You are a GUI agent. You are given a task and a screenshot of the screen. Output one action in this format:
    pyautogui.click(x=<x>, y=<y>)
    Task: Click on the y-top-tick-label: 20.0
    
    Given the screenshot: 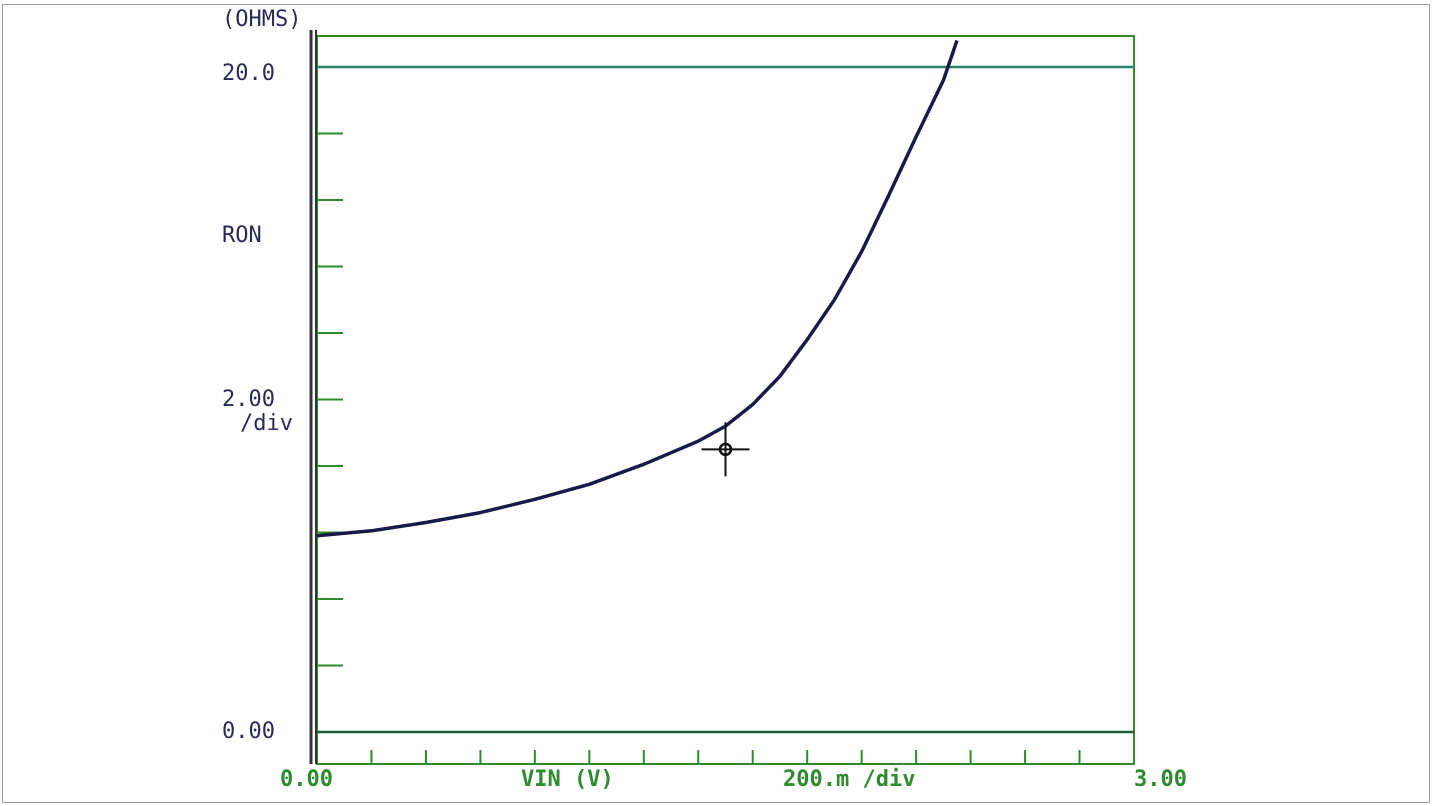 What is the action you would take?
    pyautogui.click(x=248, y=73)
    